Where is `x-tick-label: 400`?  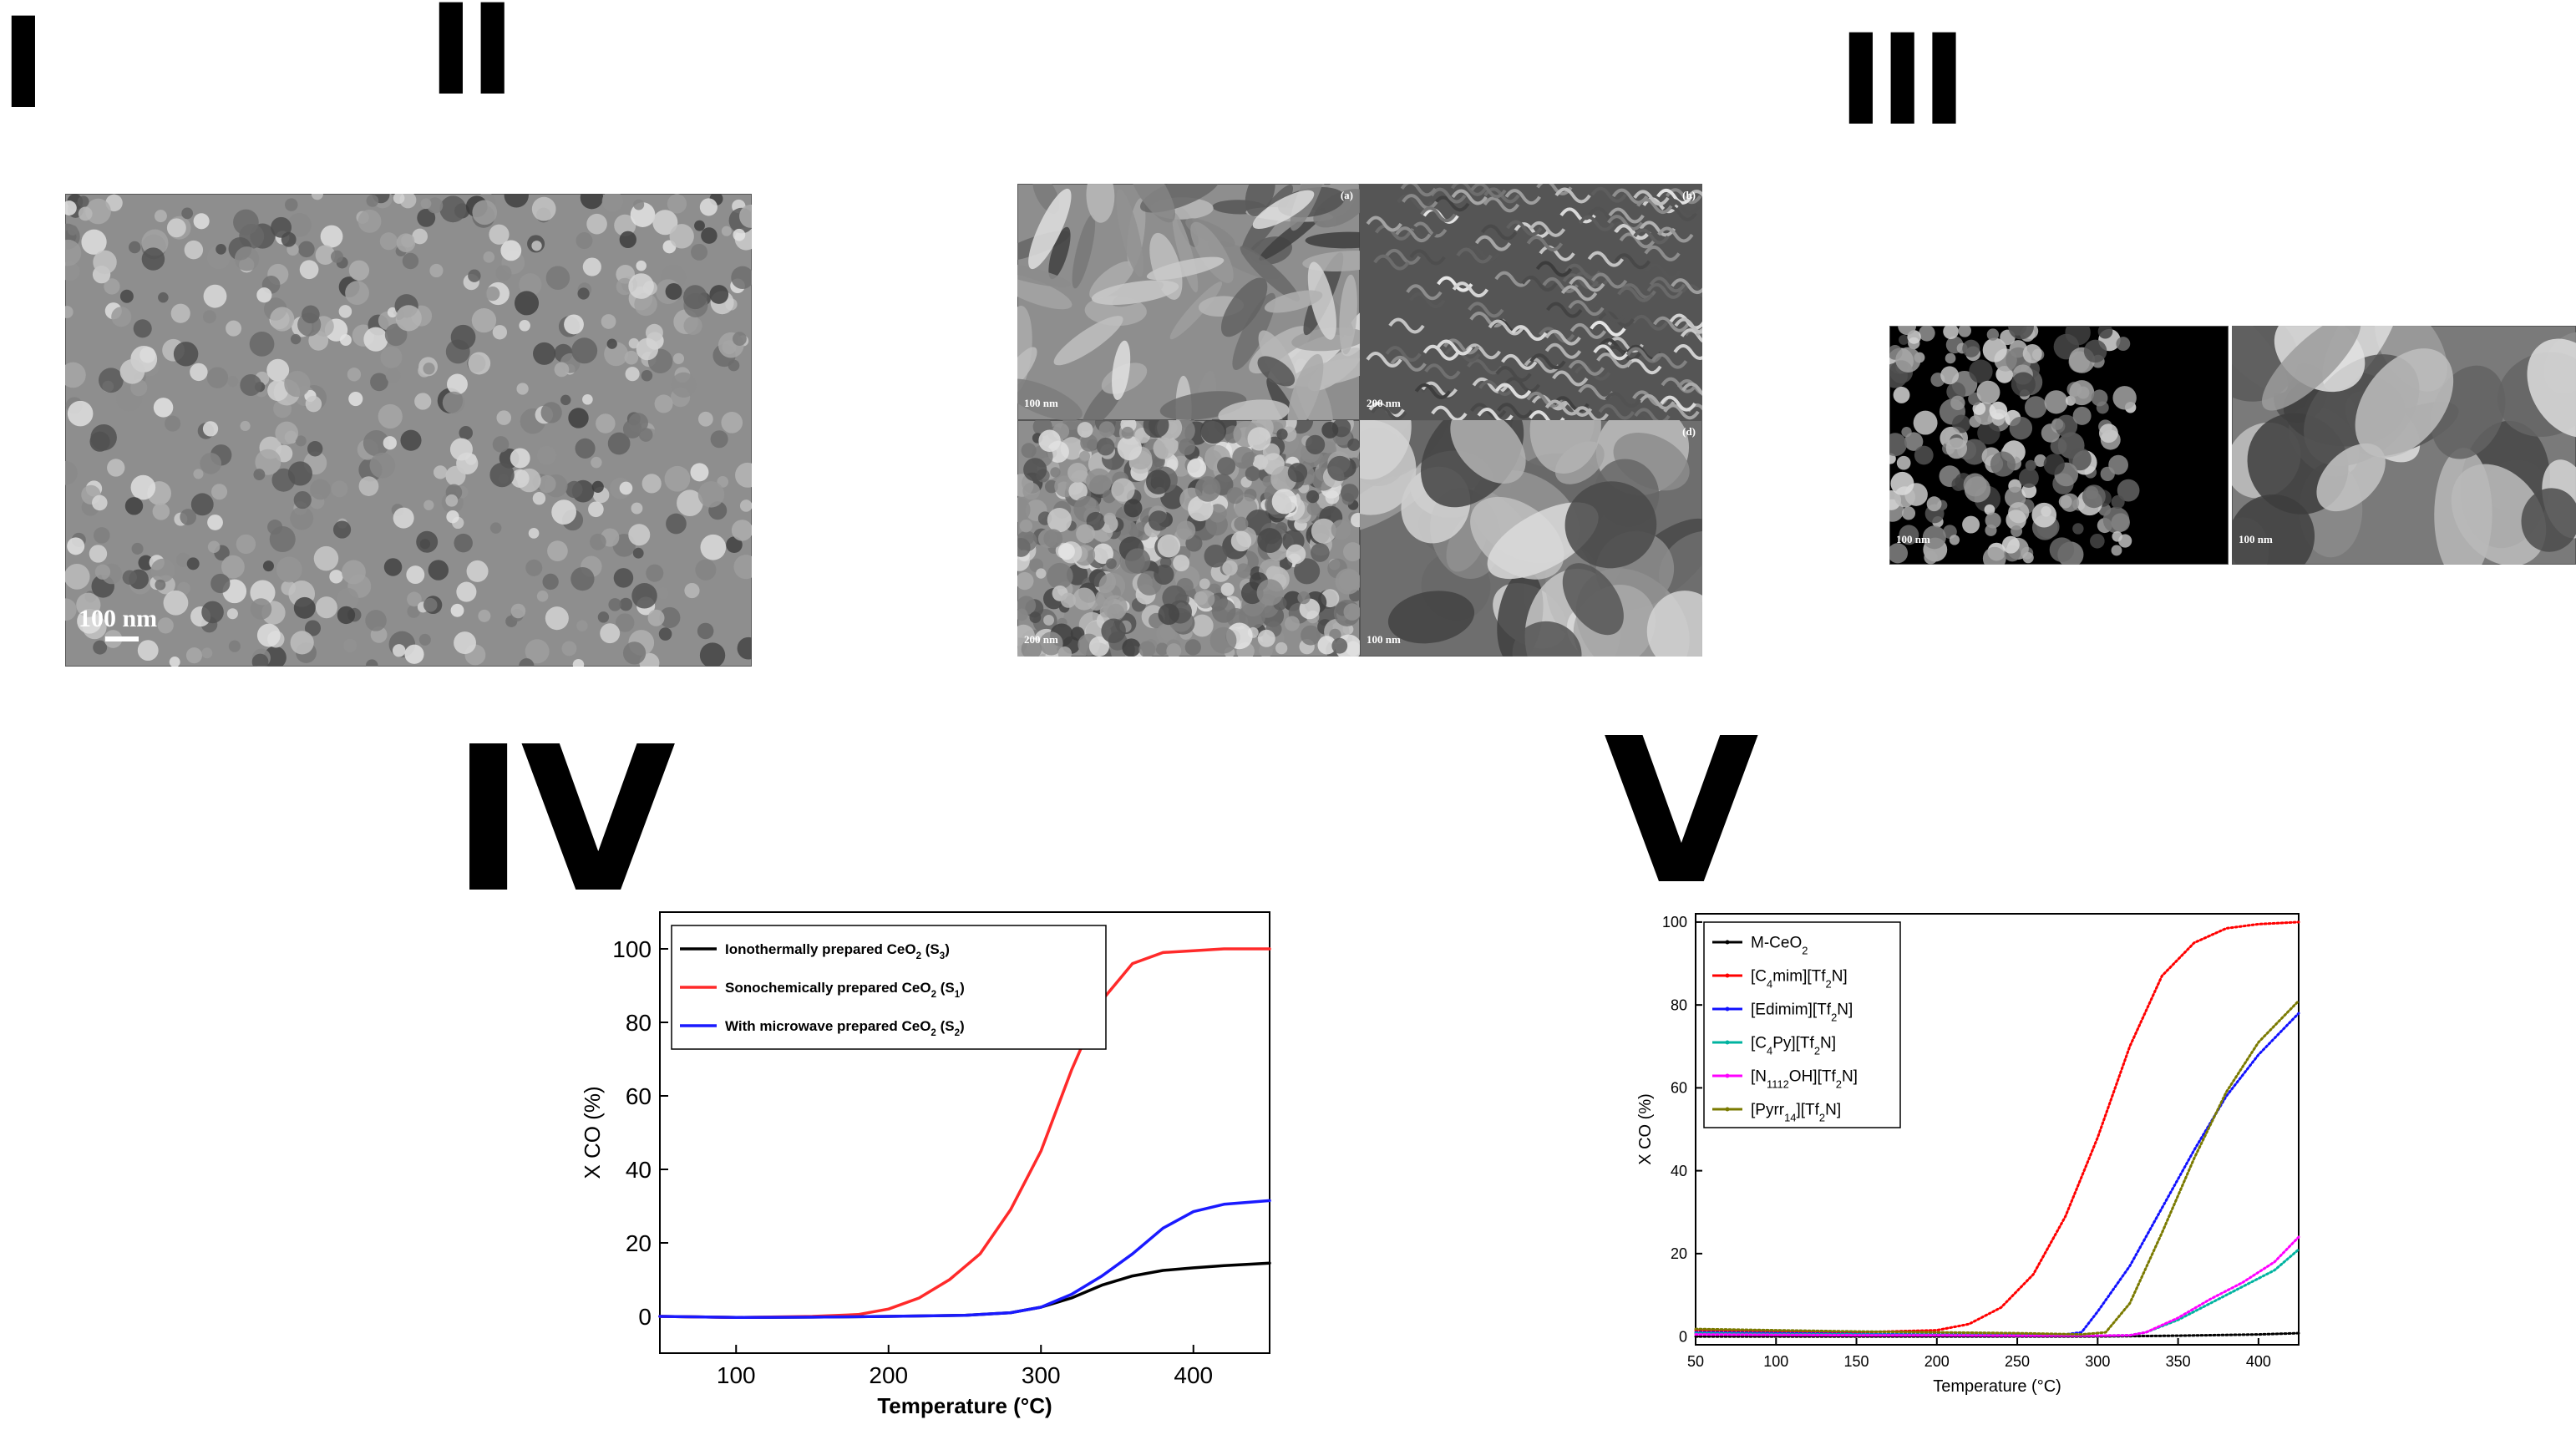 x-tick-label: 400 is located at coordinates (1193, 1375).